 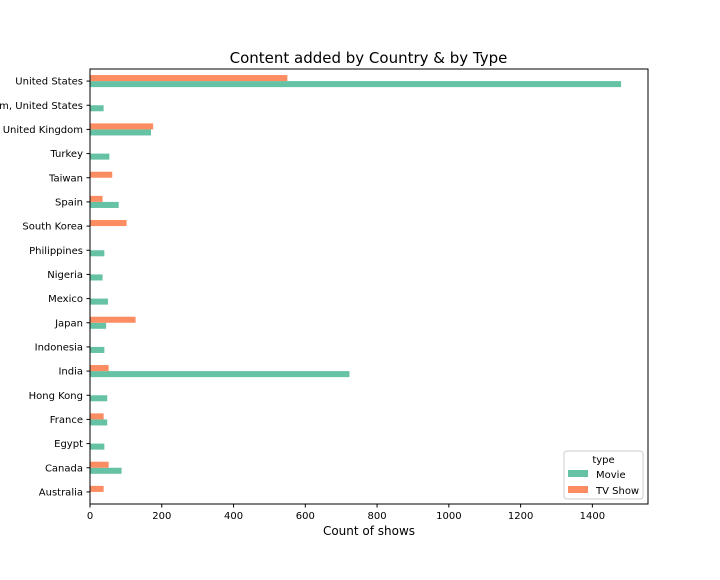 What do you see at coordinates (97, 108) in the screenshot?
I see `bar-movie-united-kingdom-united-states` at bounding box center [97, 108].